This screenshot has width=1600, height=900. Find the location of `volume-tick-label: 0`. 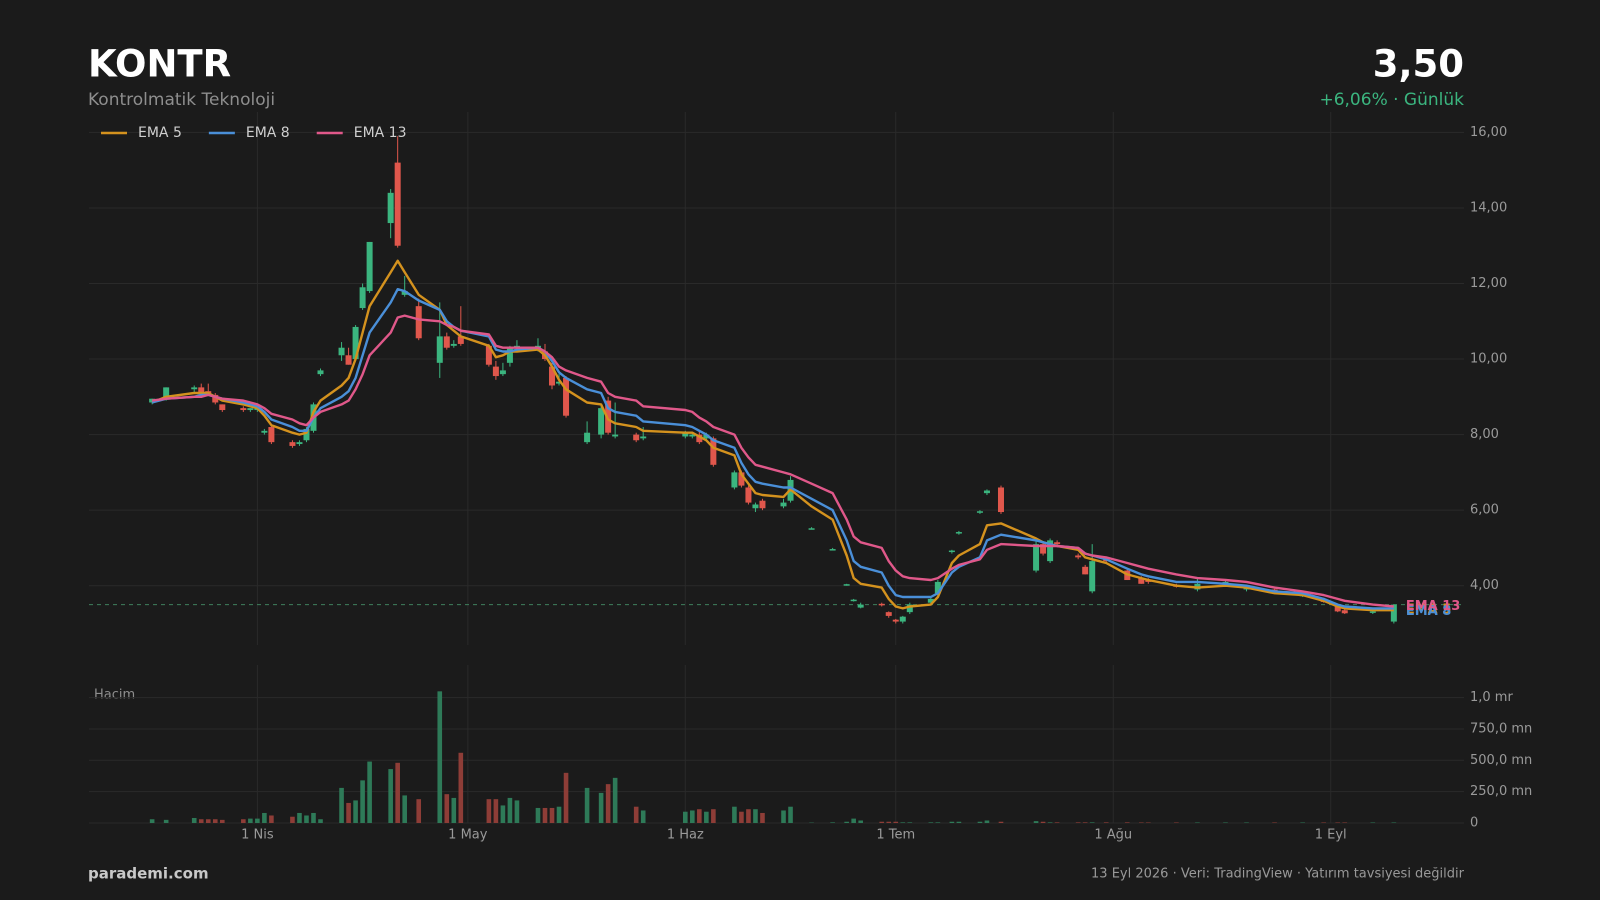

volume-tick-label: 0 is located at coordinates (1474, 823).